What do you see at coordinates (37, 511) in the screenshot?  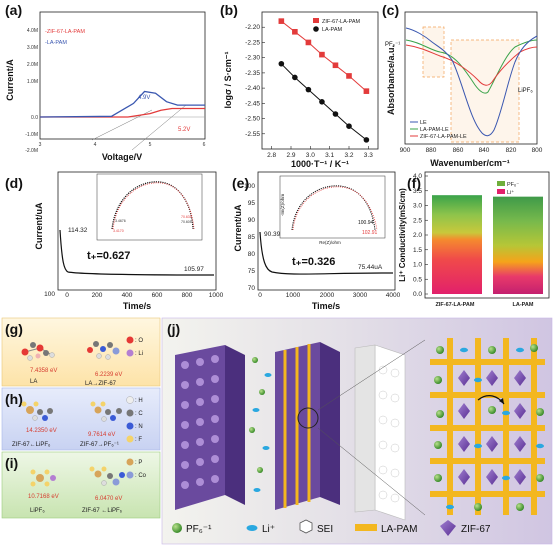 I see `molecule-name: LiPF₆` at bounding box center [37, 511].